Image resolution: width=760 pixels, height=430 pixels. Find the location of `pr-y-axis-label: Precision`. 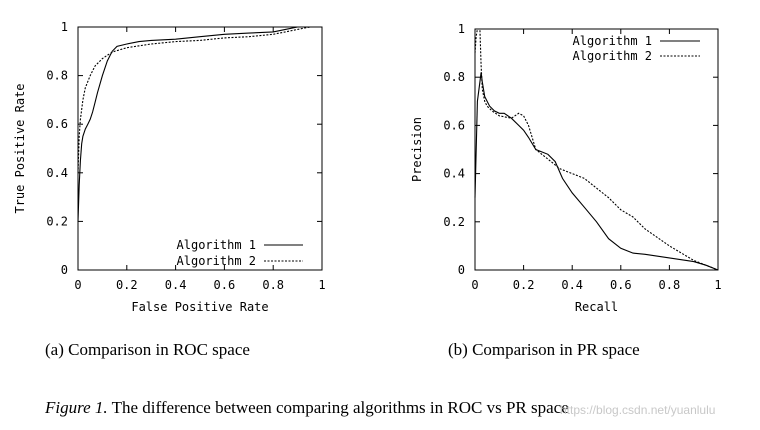

pr-y-axis-label: Precision is located at coordinates (417, 149).